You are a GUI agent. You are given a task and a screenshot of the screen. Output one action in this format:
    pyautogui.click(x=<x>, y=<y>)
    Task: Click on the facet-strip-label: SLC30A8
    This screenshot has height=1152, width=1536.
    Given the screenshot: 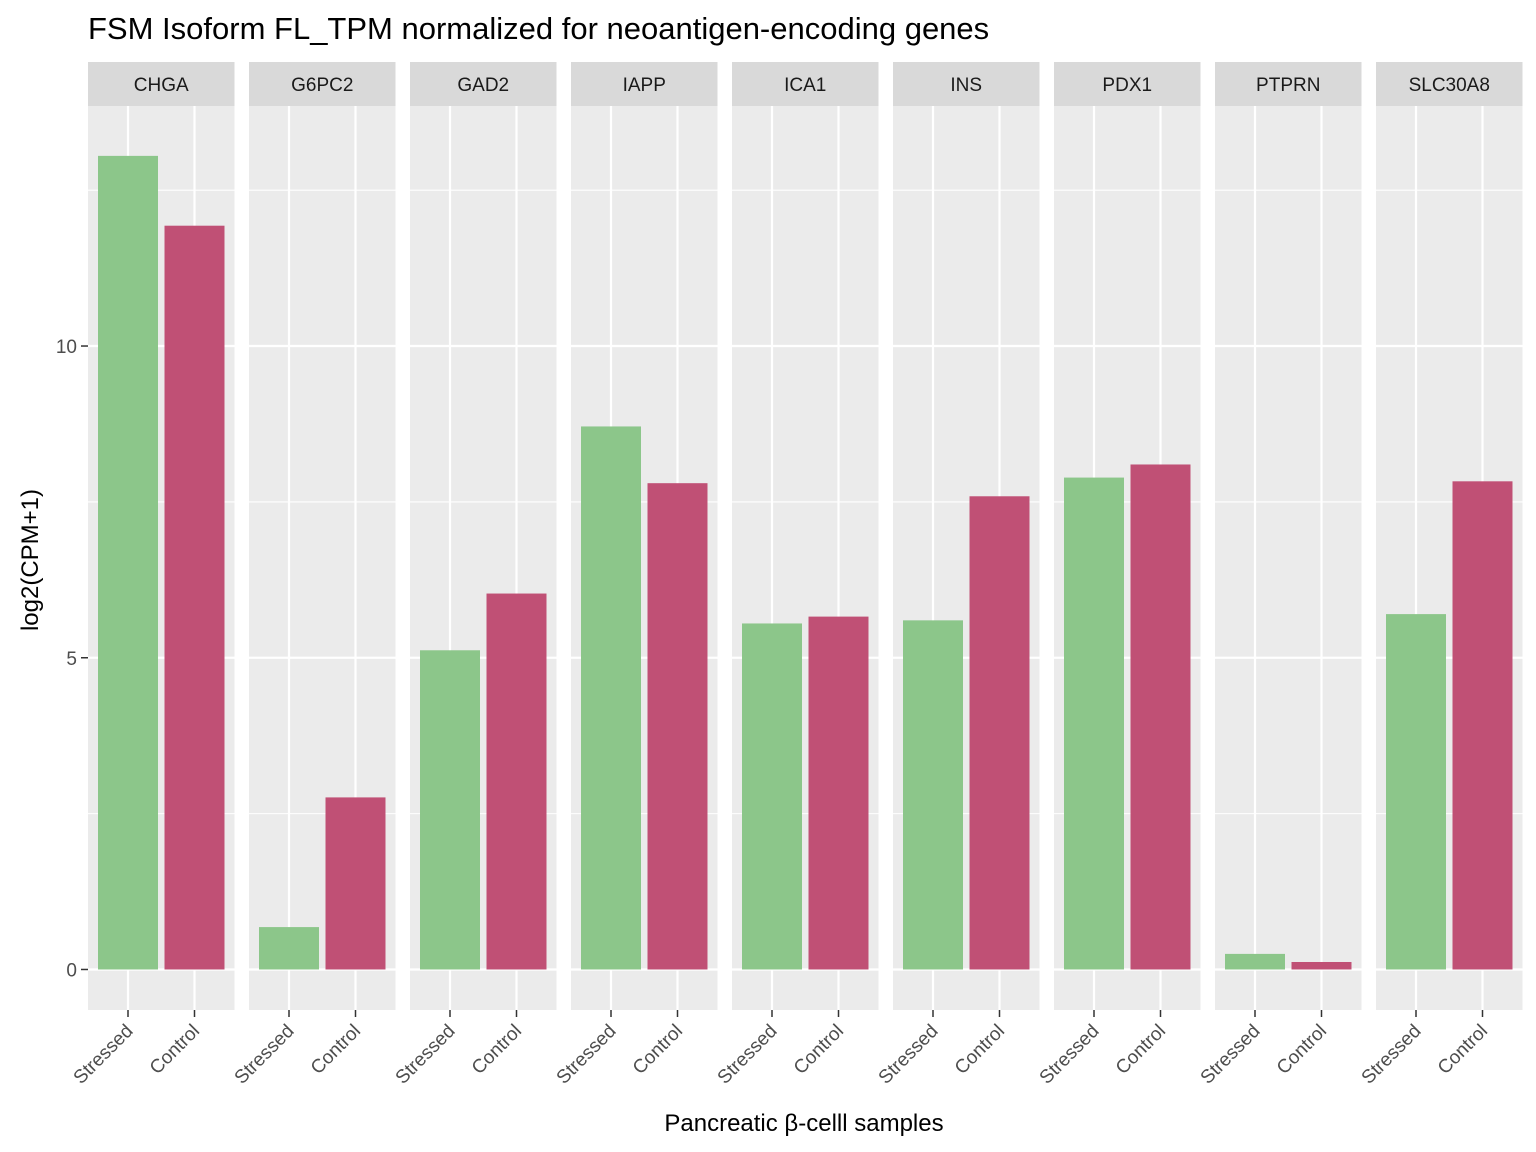 What is the action you would take?
    pyautogui.click(x=1449, y=85)
    